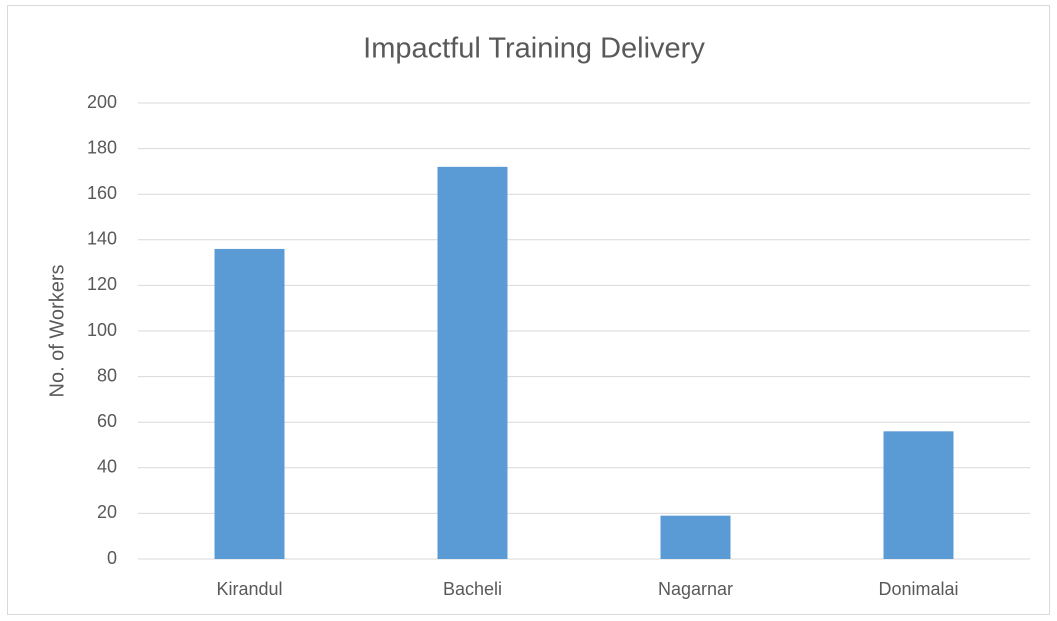 The image size is (1057, 621). I want to click on x-tick-label: Nagarnar, so click(695, 589).